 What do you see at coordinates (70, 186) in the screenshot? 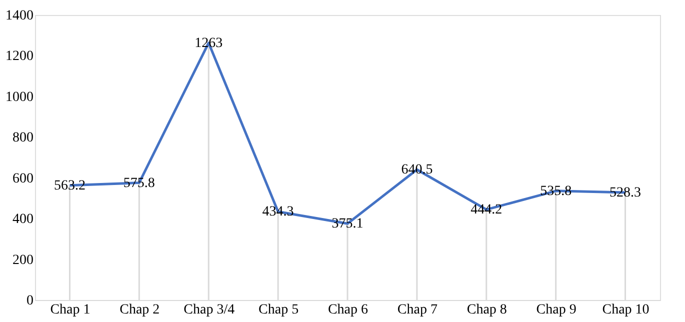
I see `data-label: 563.2` at bounding box center [70, 186].